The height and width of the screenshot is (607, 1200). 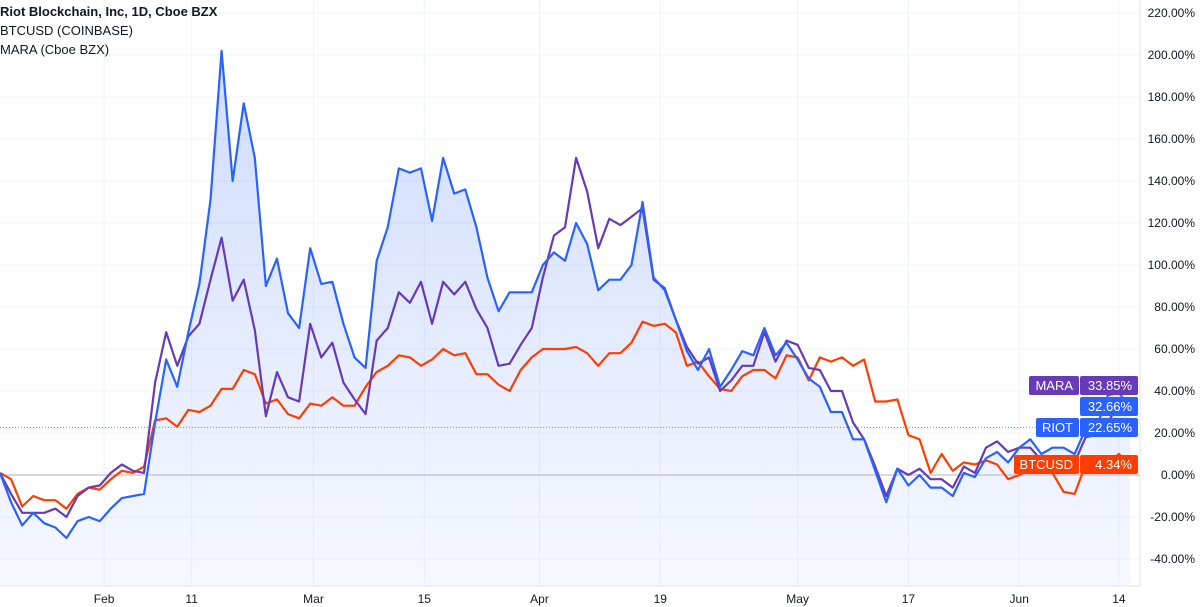 What do you see at coordinates (1172, 55) in the screenshot?
I see `y-tick-label: 200.00%` at bounding box center [1172, 55].